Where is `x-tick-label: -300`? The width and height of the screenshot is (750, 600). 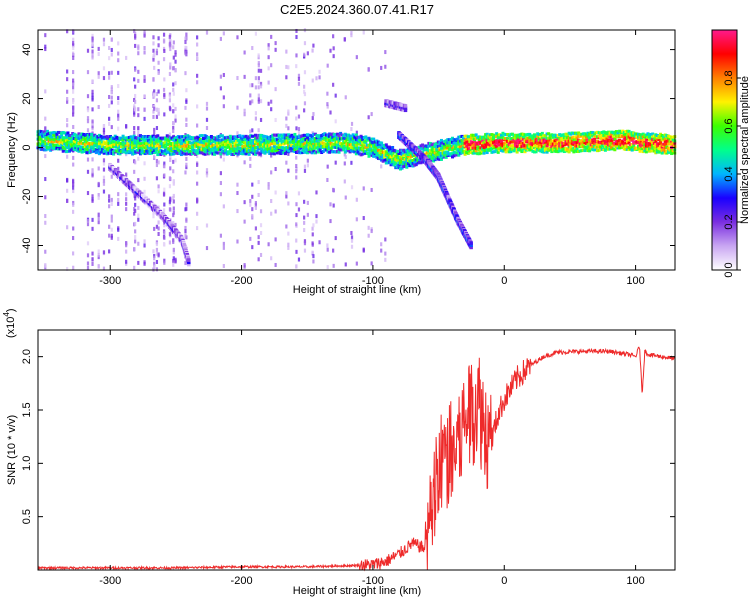
x-tick-label: -300 is located at coordinates (110, 581).